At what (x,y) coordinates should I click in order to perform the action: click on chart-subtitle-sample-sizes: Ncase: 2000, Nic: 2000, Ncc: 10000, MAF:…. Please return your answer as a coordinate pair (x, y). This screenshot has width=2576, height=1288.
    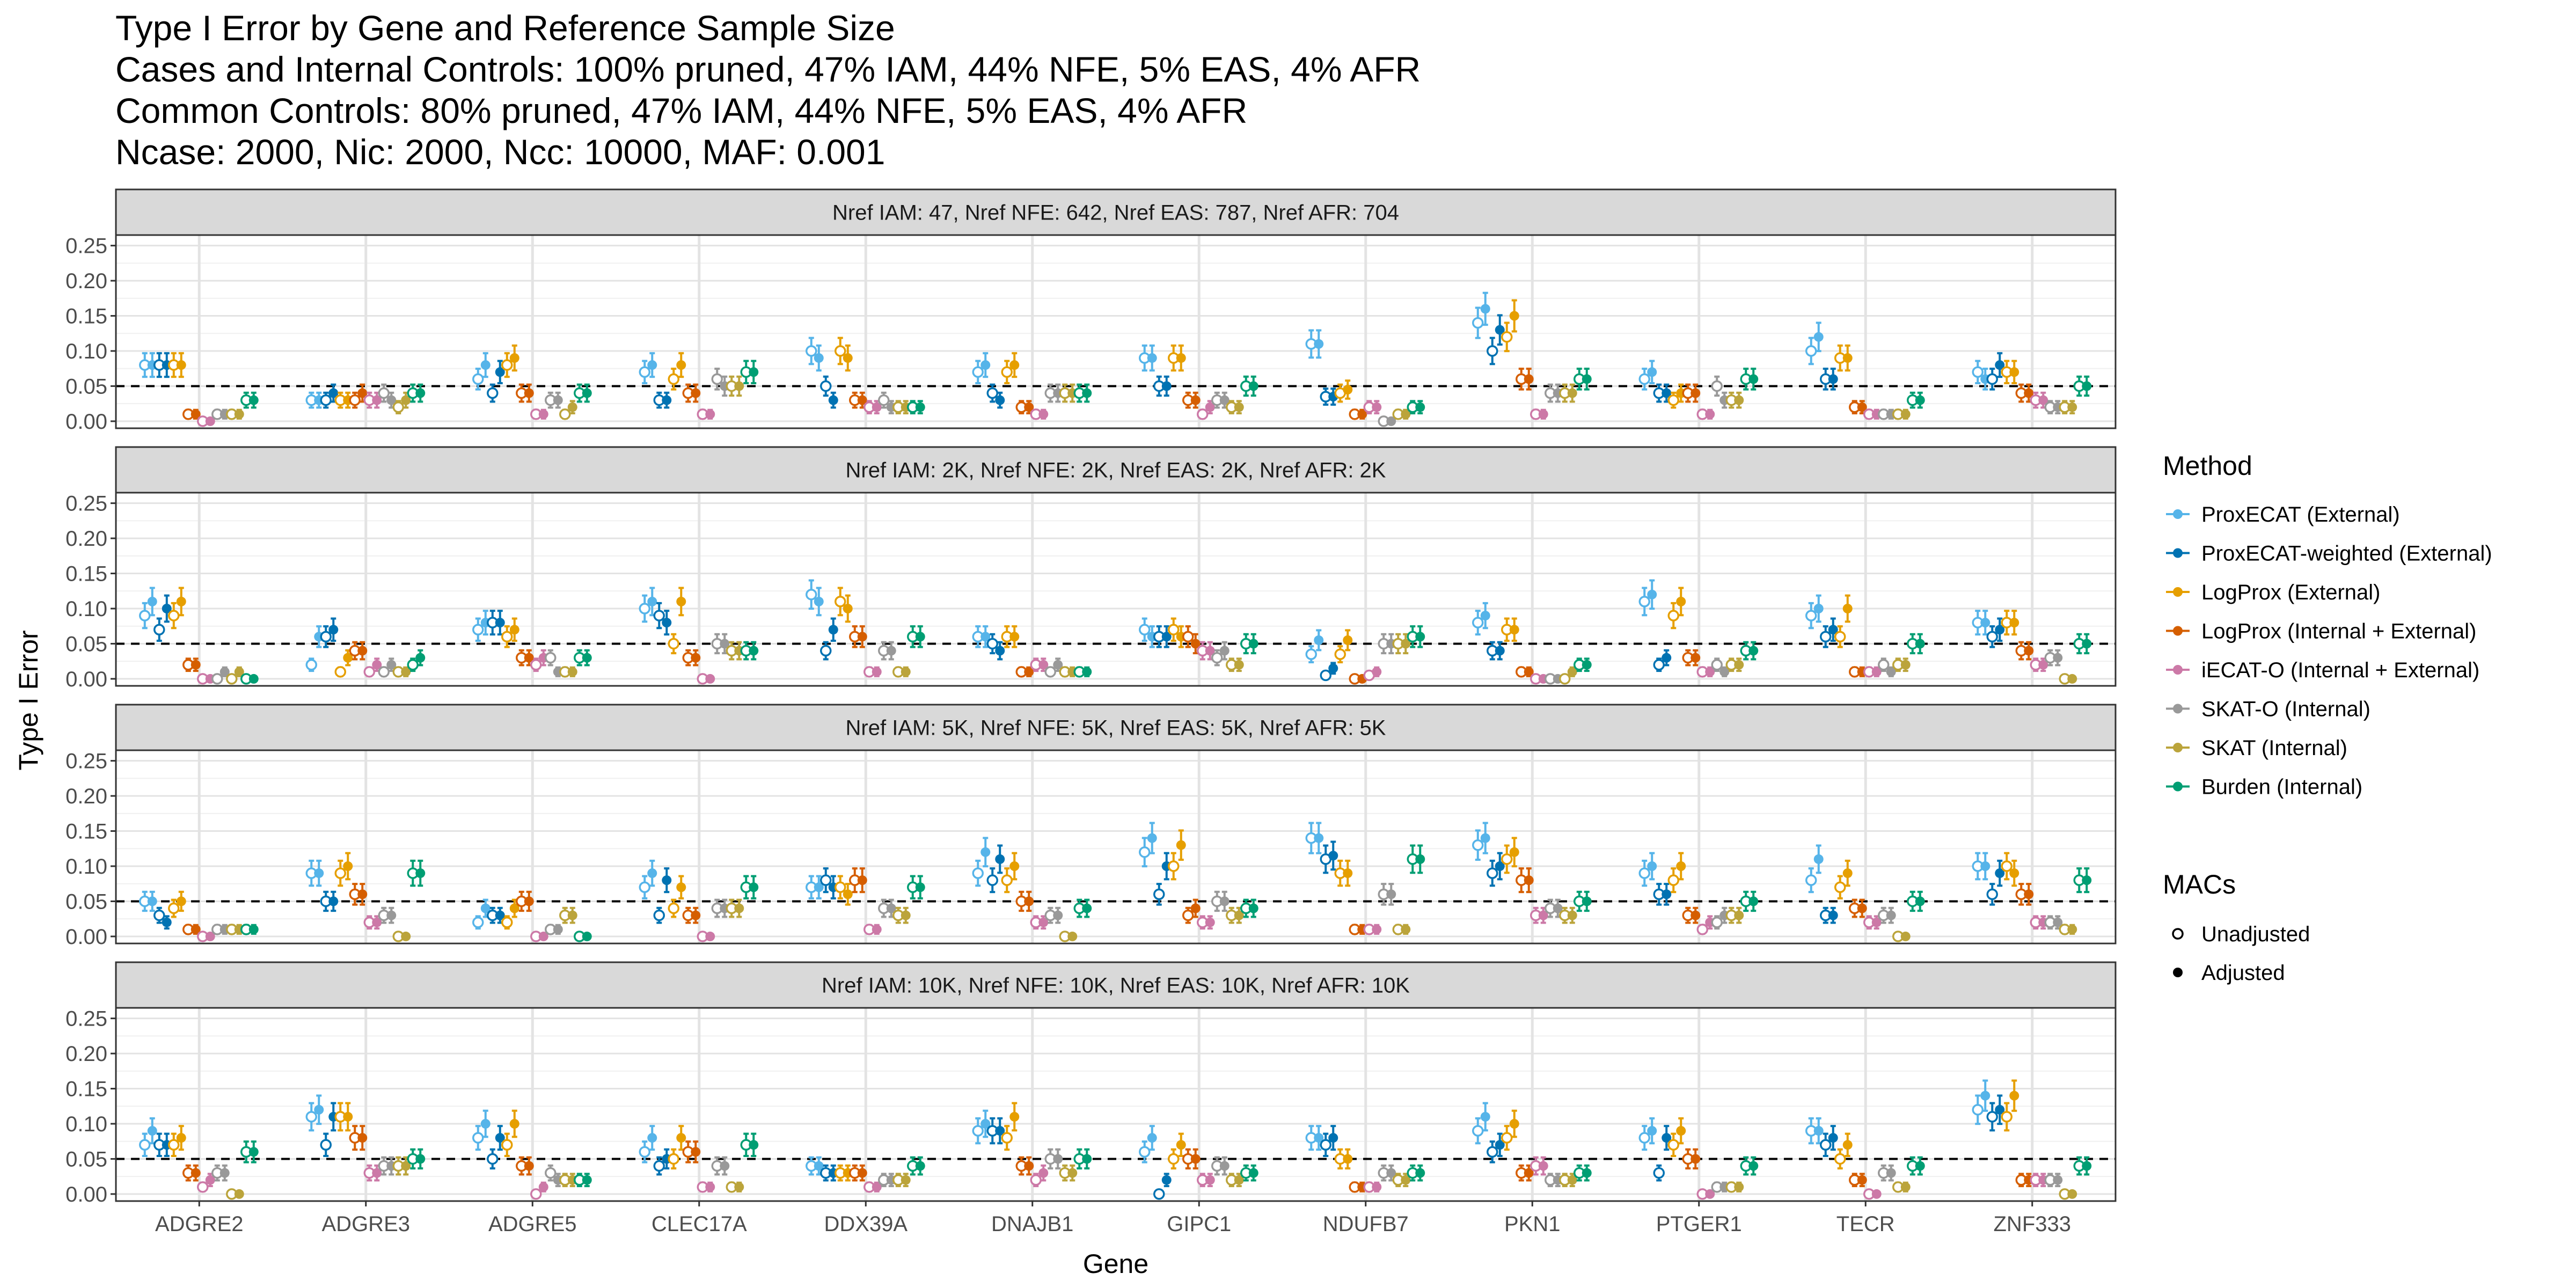
    Looking at the image, I should click on (500, 152).